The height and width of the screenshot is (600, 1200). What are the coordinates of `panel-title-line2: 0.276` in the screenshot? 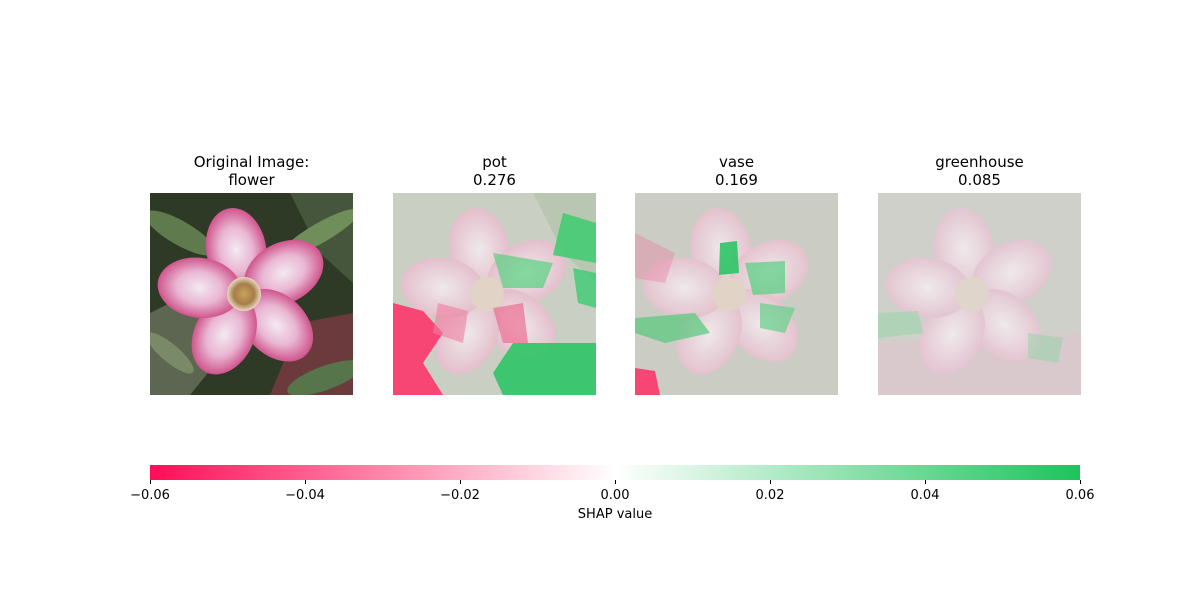 It's located at (494, 180).